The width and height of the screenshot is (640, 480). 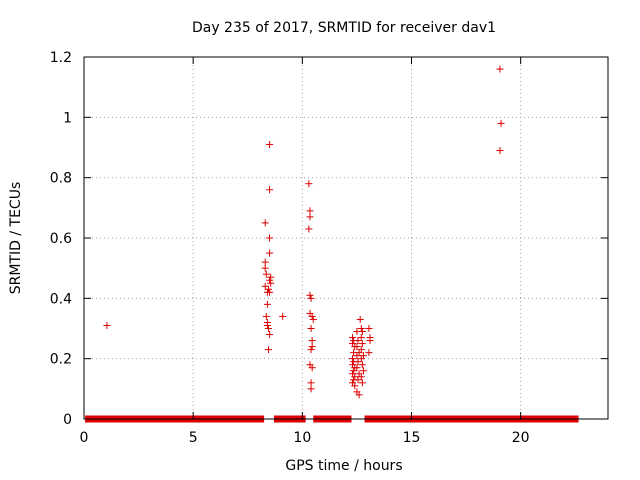 What do you see at coordinates (84, 438) in the screenshot?
I see `x-tick-label: 0` at bounding box center [84, 438].